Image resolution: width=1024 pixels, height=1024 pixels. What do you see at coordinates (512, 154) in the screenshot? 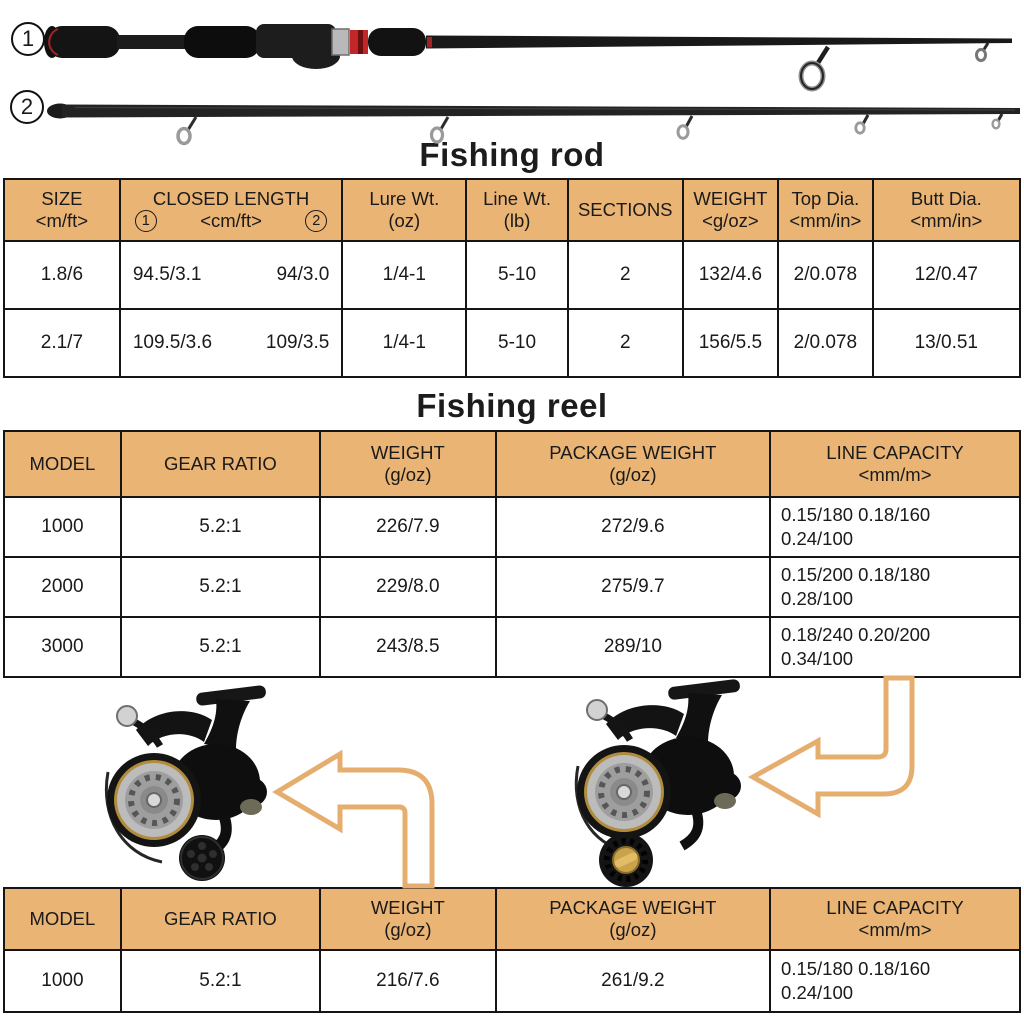
I see `rod-section-title: Fishing rod` at bounding box center [512, 154].